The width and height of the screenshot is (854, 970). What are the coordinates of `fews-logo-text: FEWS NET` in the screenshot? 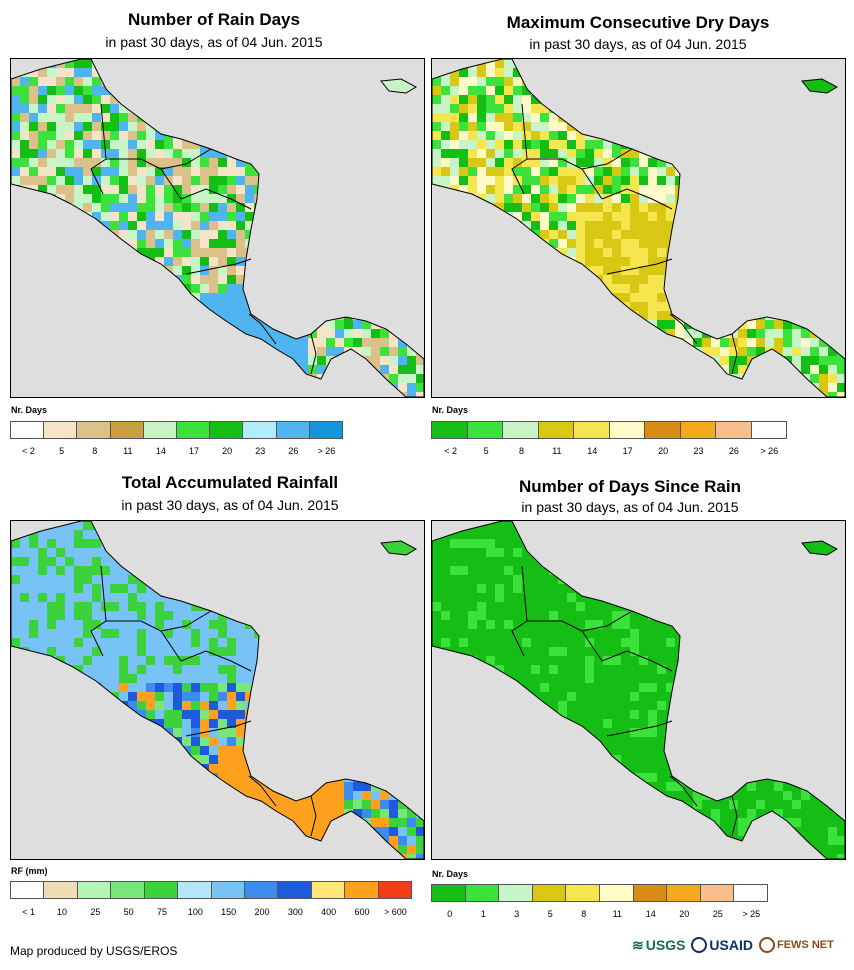 It's located at (805, 945).